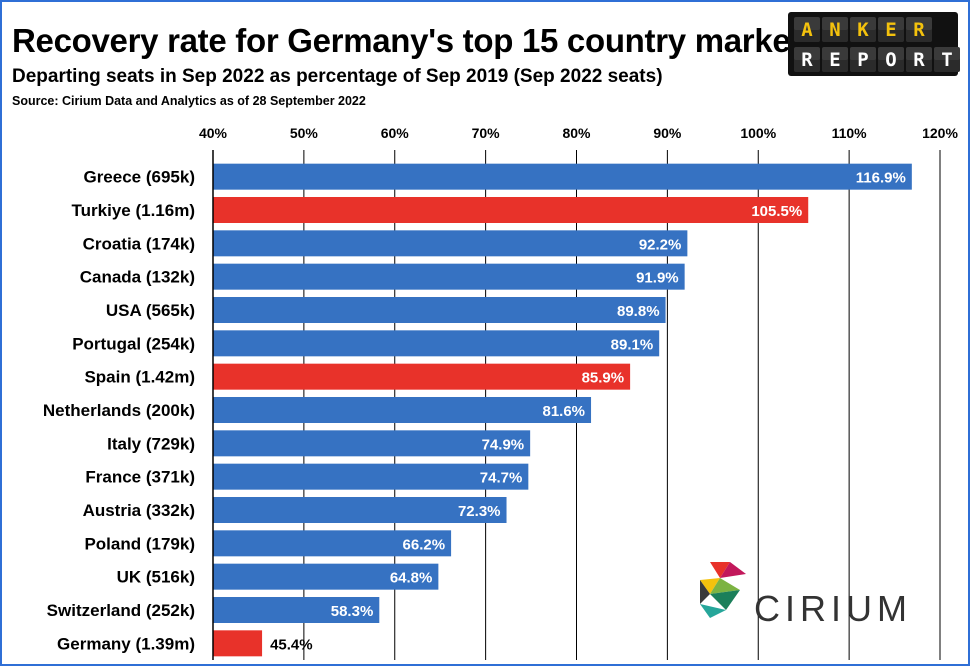 The width and height of the screenshot is (970, 666). Describe the element at coordinates (291, 644) in the screenshot. I see `data-label: 45.4%` at that location.